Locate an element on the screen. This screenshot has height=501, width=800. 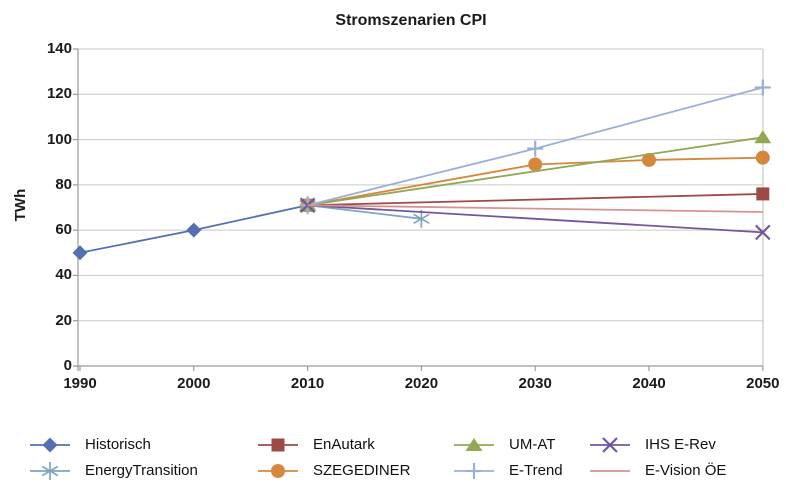
legend-label-IHS E-Rev: IHS E-Rev is located at coordinates (680, 444).